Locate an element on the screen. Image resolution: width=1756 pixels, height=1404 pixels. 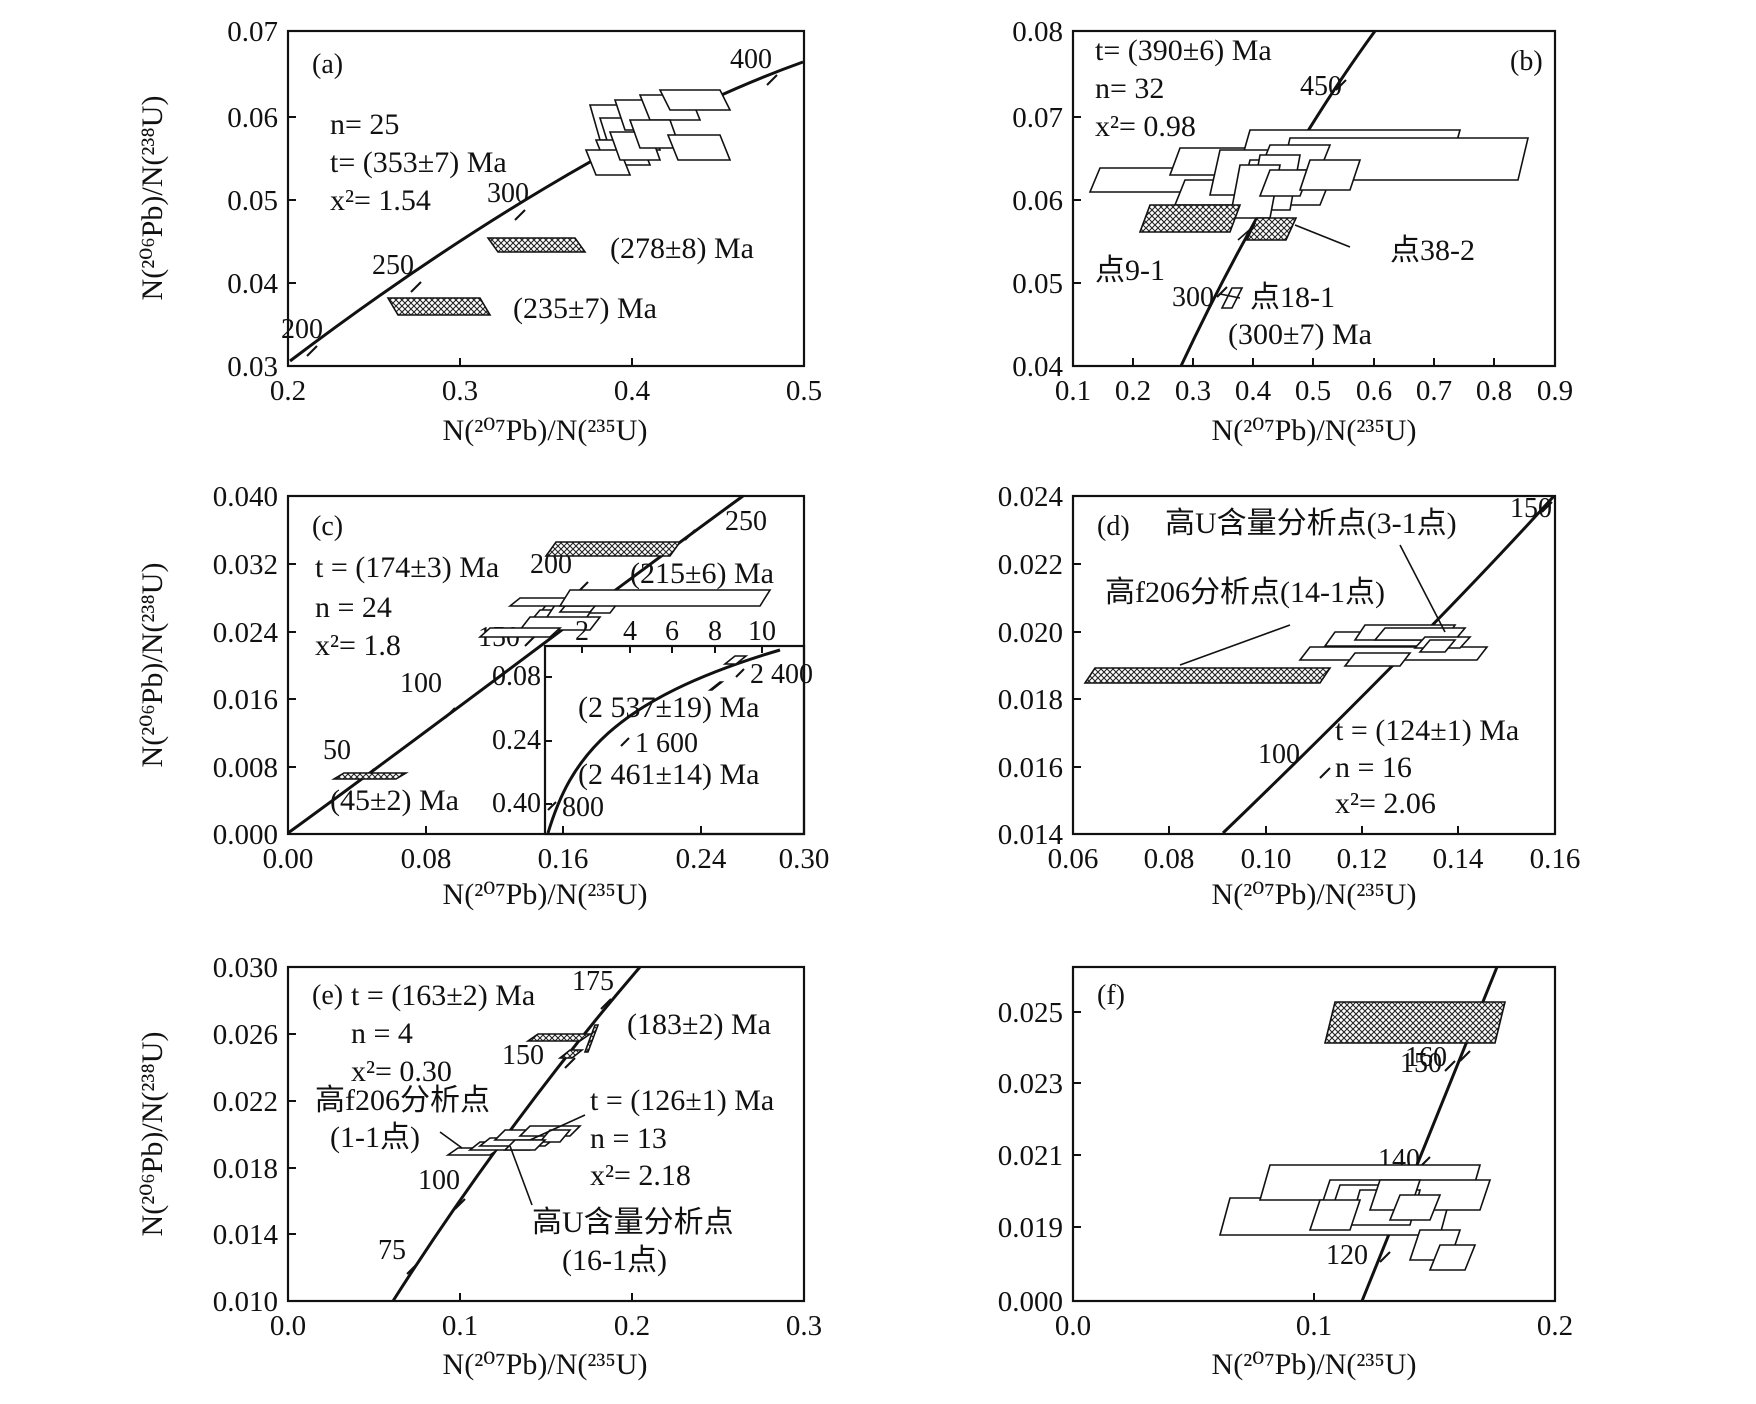
y-axis-title: N(²⁰⁶Pb)/N(²³⁸U) is located at coordinates (152, 665).